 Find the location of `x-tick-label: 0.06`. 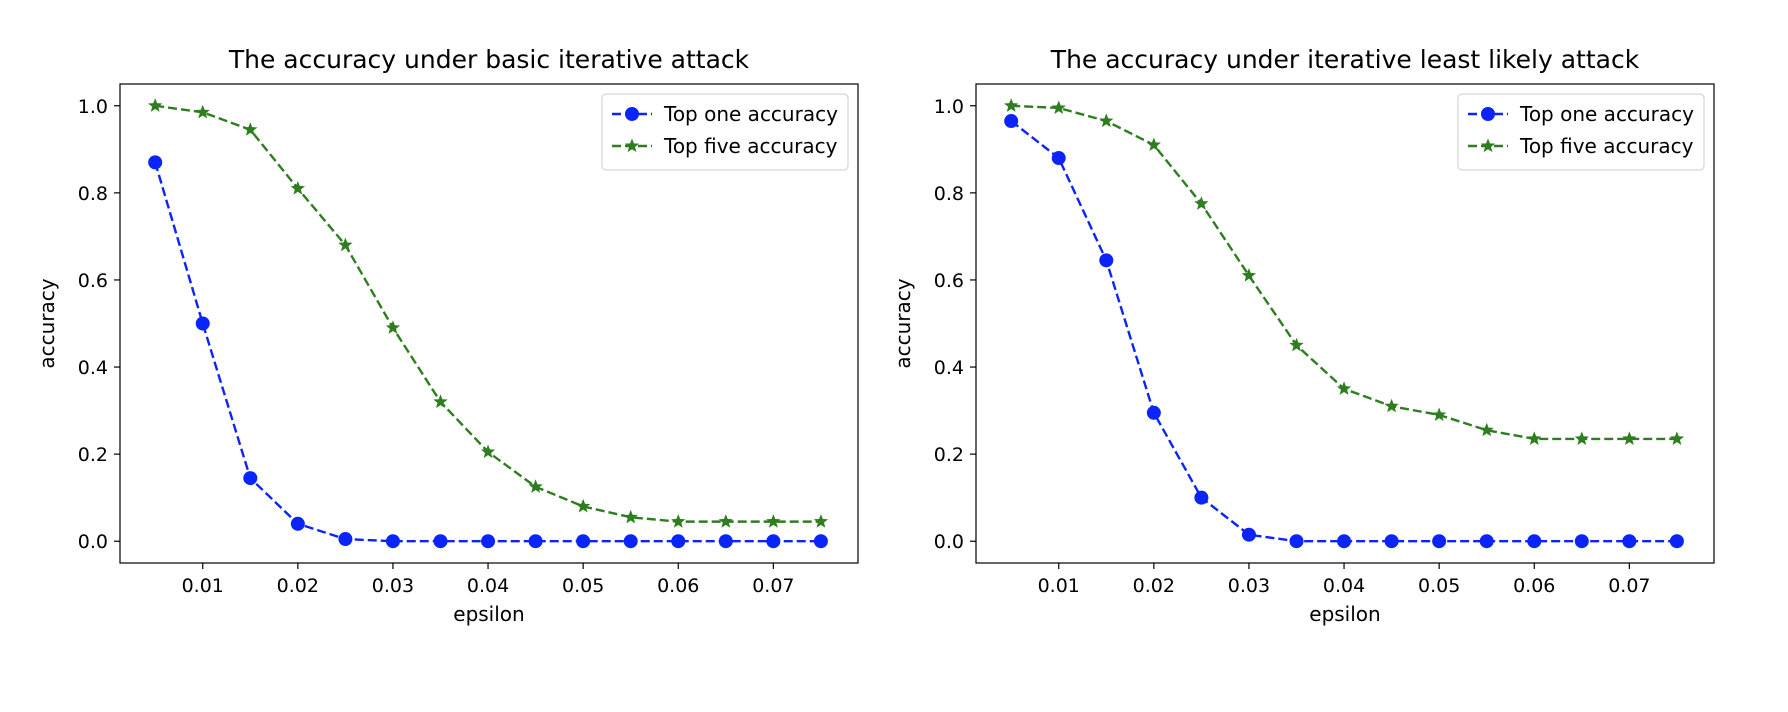

x-tick-label: 0.06 is located at coordinates (1534, 586).